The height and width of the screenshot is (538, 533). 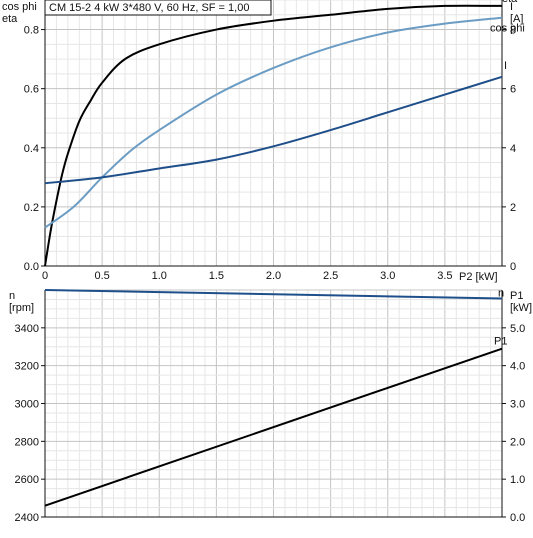 What do you see at coordinates (517, 405) in the screenshot?
I see `right-tick-label: 3.0` at bounding box center [517, 405].